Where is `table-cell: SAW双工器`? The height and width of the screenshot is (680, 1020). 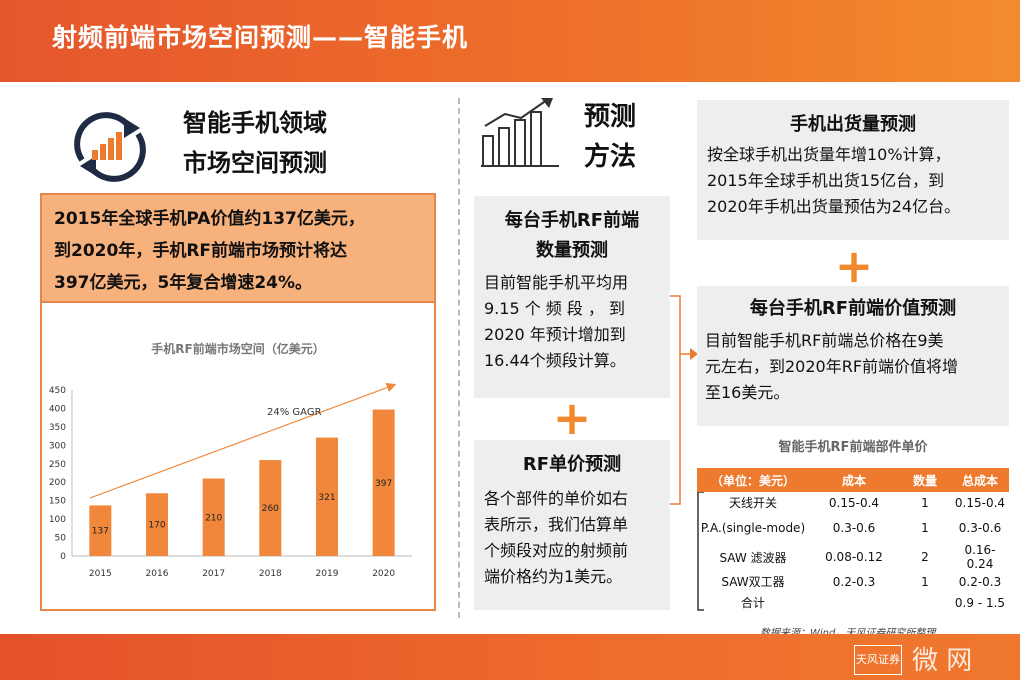 table-cell: SAW双工器 is located at coordinates (753, 582).